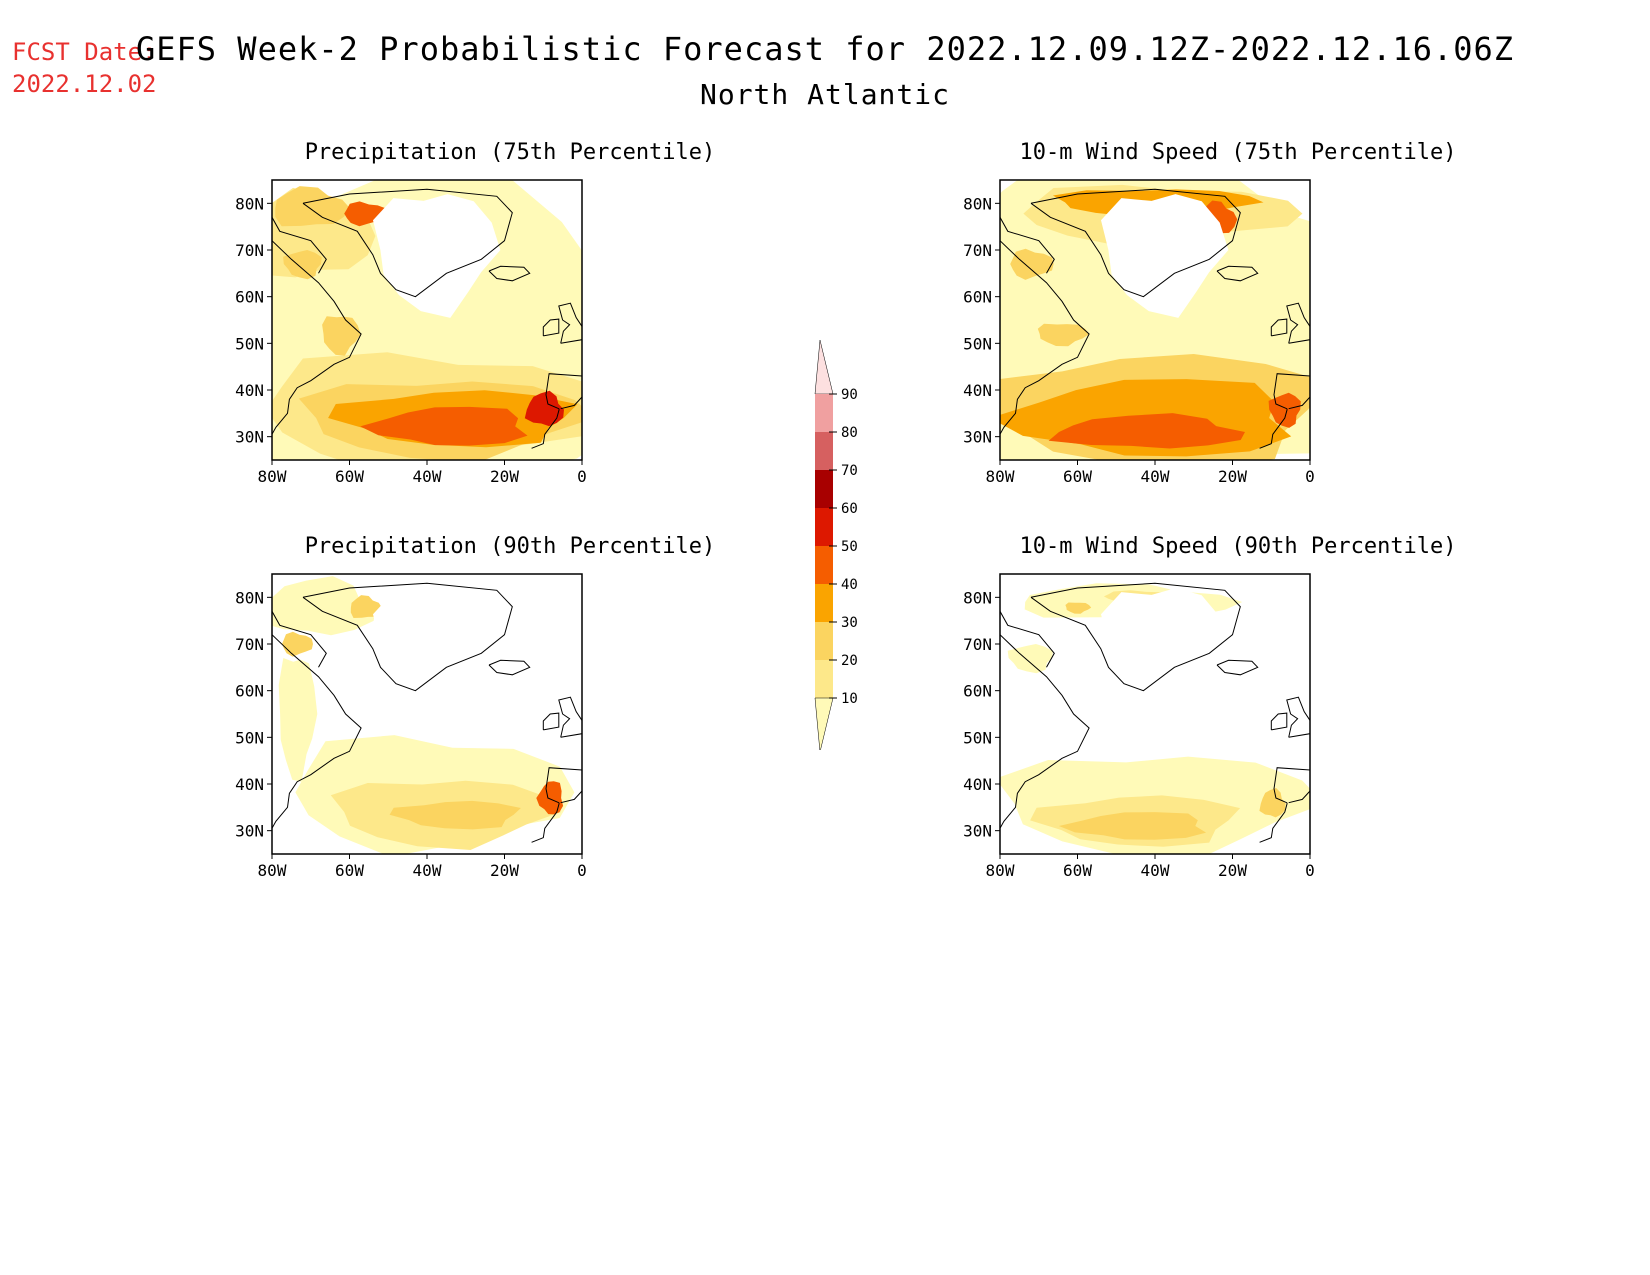 Image resolution: width=1650 pixels, height=1275 pixels. I want to click on legend-tick-label: 10, so click(849, 699).